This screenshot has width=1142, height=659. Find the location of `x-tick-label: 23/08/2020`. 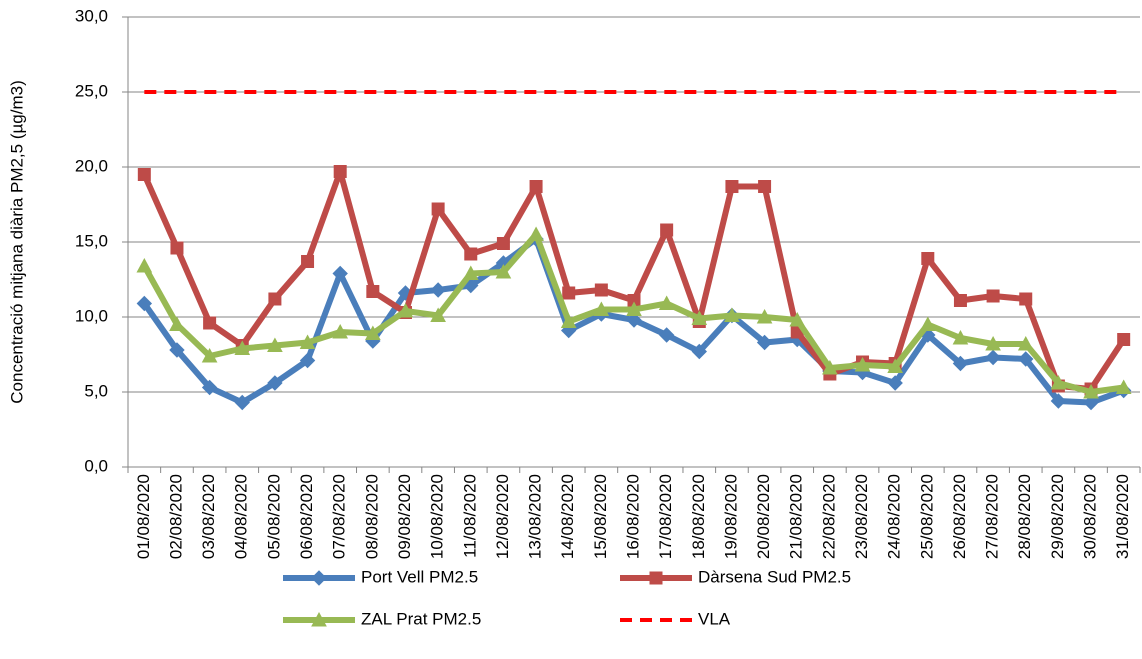

x-tick-label: 23/08/2020 is located at coordinates (861, 516).